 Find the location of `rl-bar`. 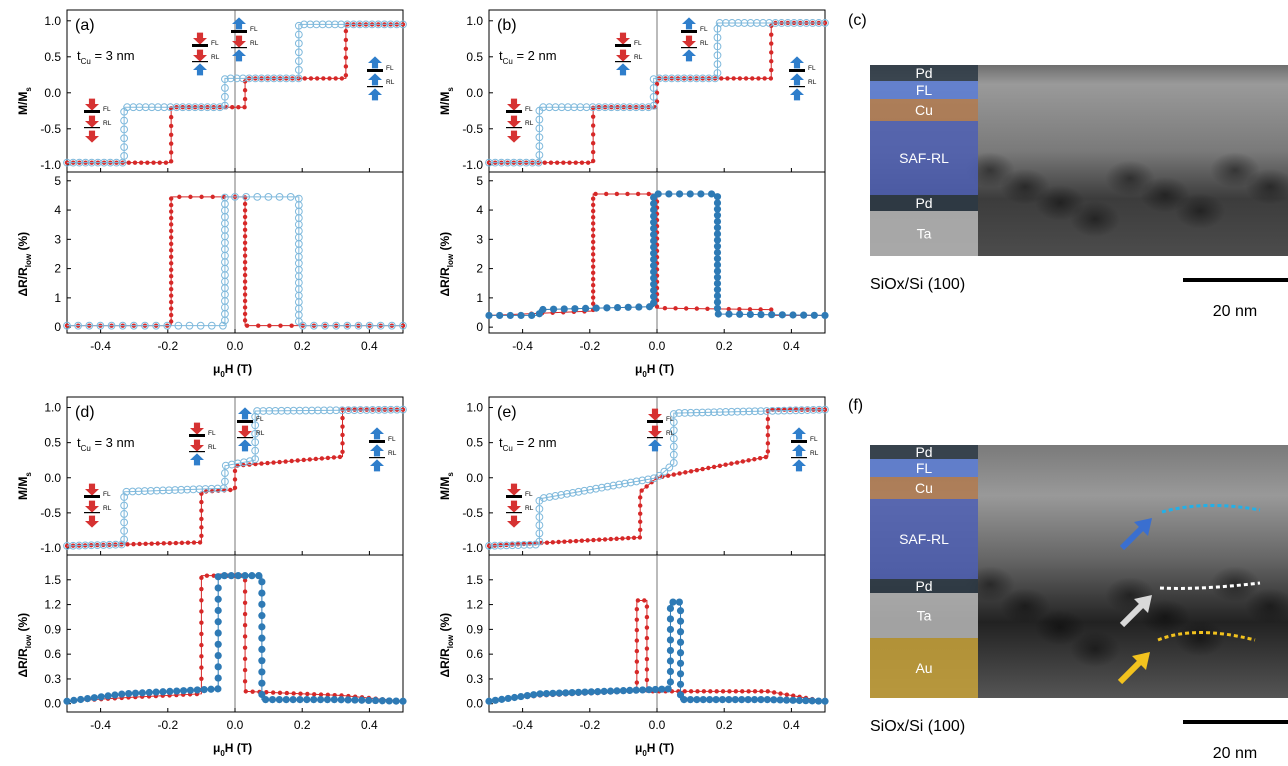

rl-bar is located at coordinates (200, 62).